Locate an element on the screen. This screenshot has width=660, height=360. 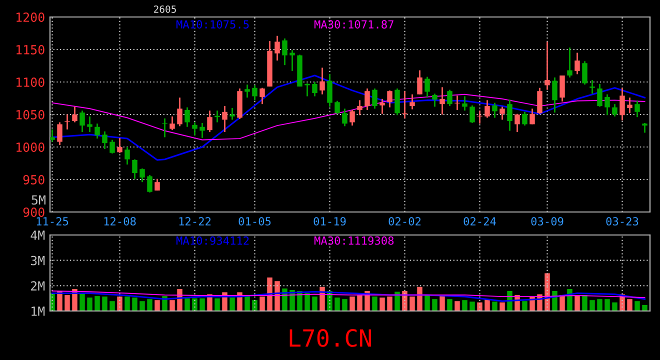
text: 5M is located at coordinates (39, 200).